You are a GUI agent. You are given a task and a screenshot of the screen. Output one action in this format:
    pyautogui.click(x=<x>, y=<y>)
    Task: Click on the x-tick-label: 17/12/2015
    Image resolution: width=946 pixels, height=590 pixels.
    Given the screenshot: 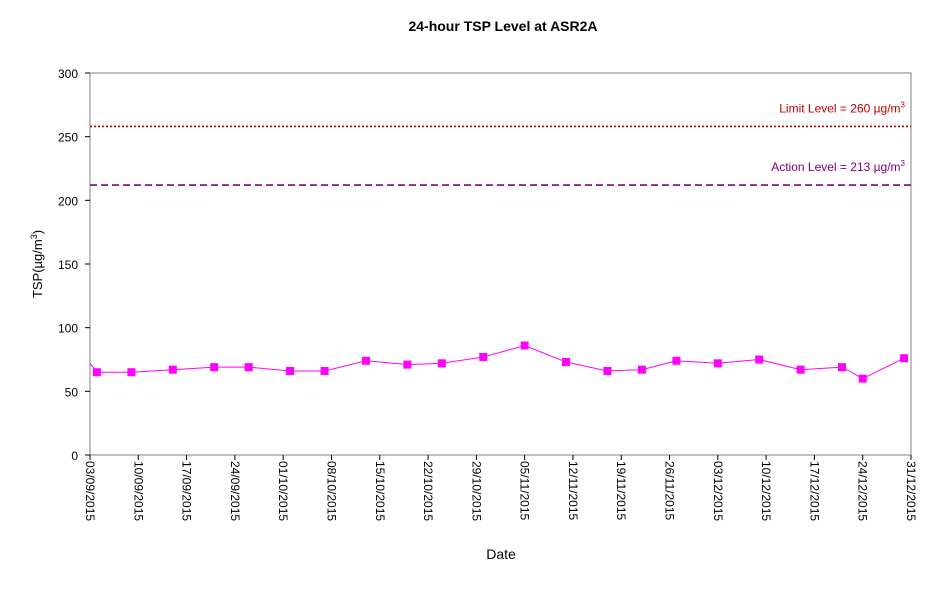 What is the action you would take?
    pyautogui.click(x=814, y=491)
    